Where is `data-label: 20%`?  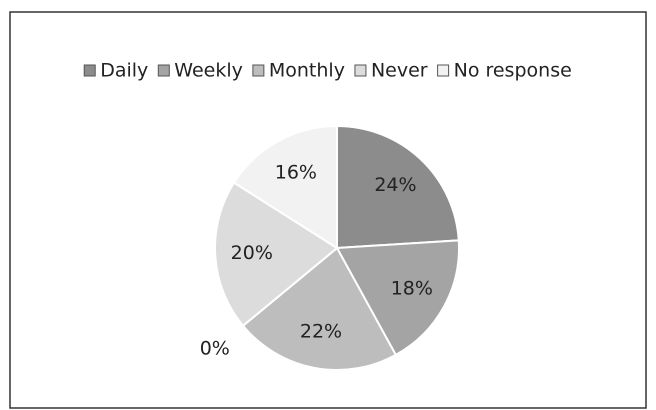
data-label: 20% is located at coordinates (252, 253).